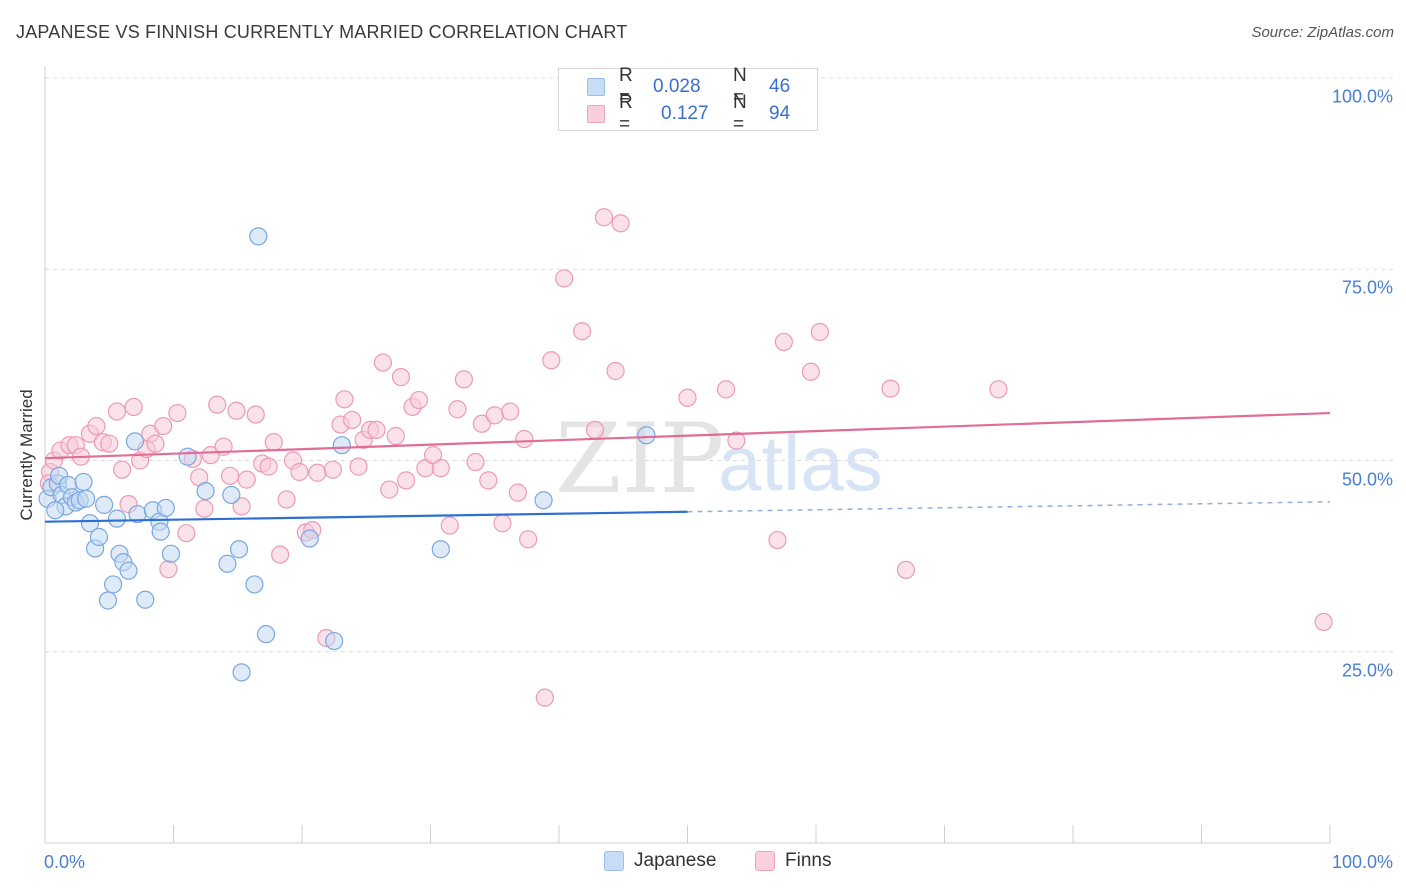  What do you see at coordinates (740, 113) in the screenshot?
I see `legend-n-label: N =` at bounding box center [740, 113].